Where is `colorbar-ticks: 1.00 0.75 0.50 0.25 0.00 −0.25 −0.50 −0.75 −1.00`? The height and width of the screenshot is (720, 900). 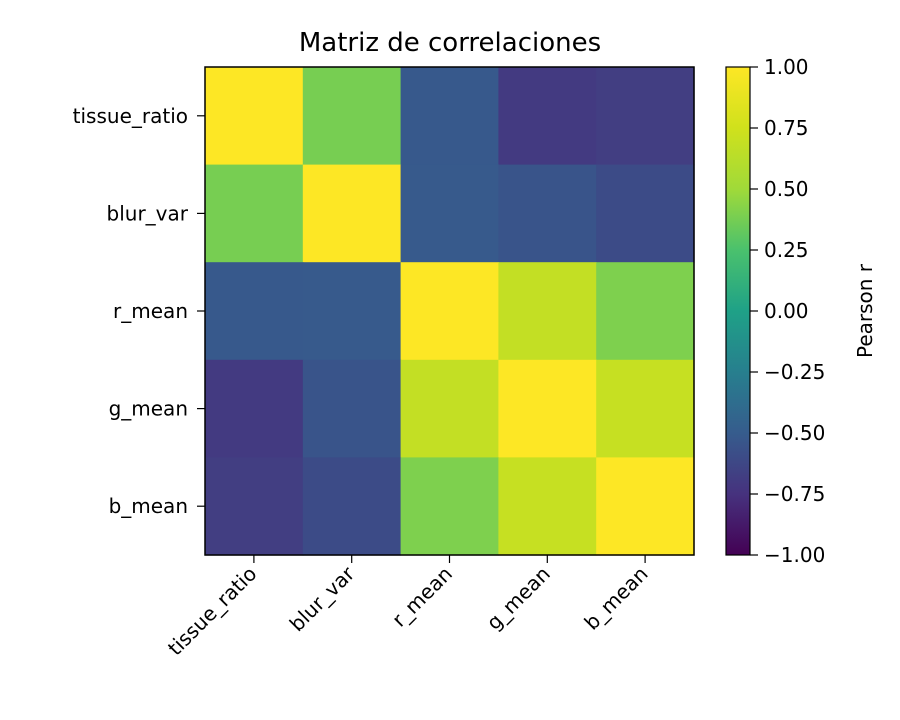 colorbar-ticks: 1.00 0.75 0.50 0.25 0.00 −0.25 −0.50 −0.75 −1.00 is located at coordinates (787, 311).